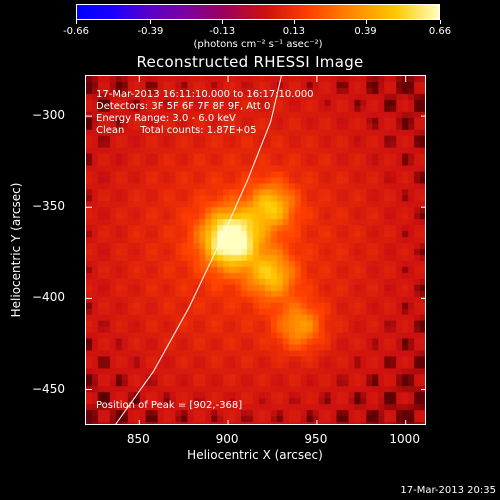 Image resolution: width=500 pixels, height=500 pixels. What do you see at coordinates (227, 439) in the screenshot?
I see `x-tick-label: 900` at bounding box center [227, 439].